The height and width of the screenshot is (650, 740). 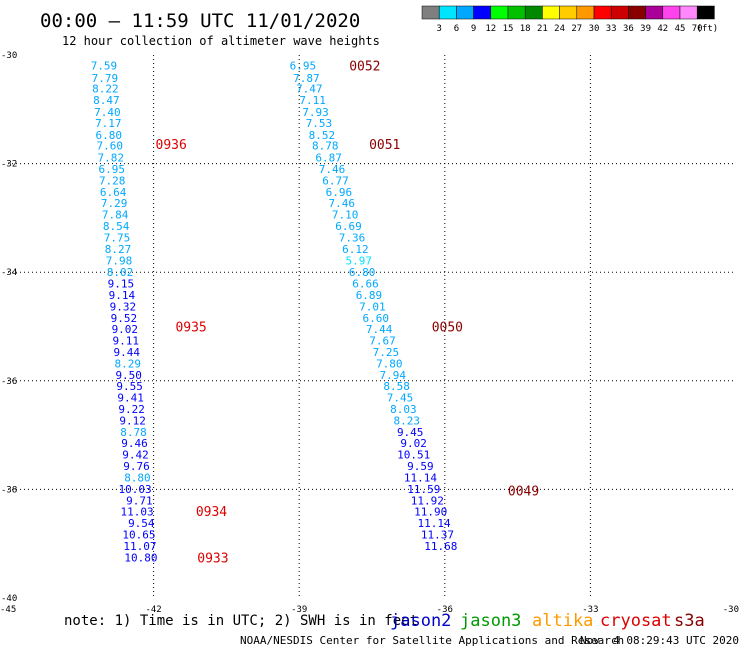 I want to click on swh-label: 11.37, so click(x=437, y=534).